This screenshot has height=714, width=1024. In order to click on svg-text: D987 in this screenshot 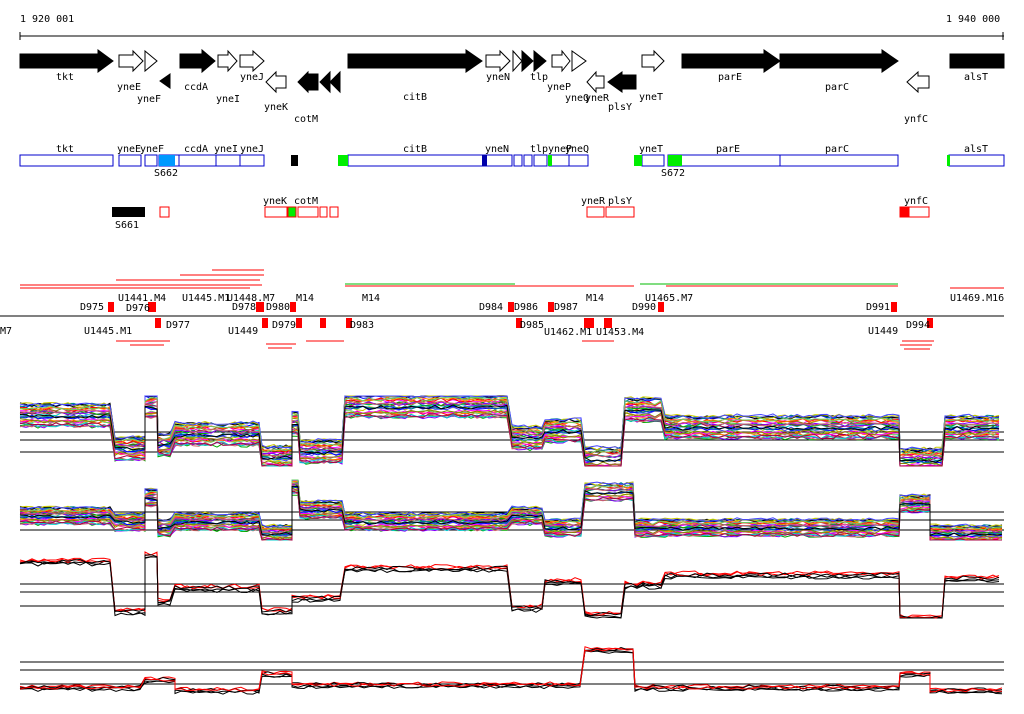, I will do `click(566, 307)`.